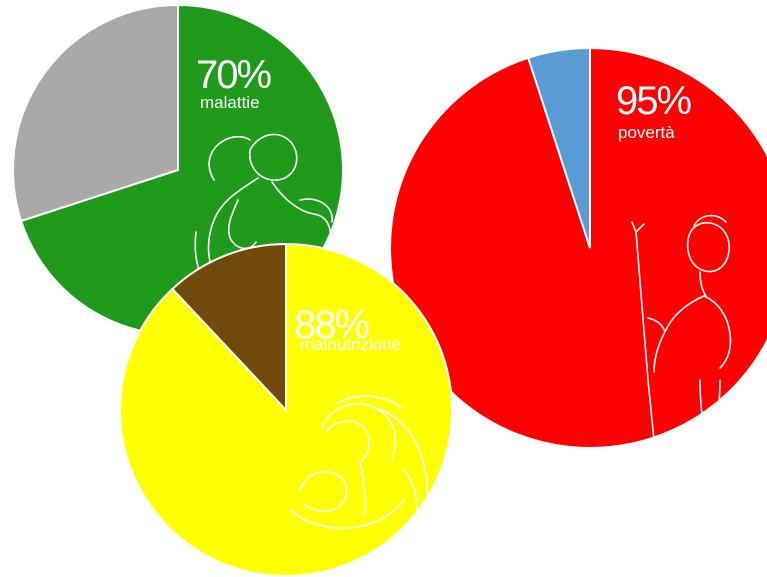  Describe the element at coordinates (233, 75) in the screenshot. I see `pie-value-malattie: 70%` at that location.